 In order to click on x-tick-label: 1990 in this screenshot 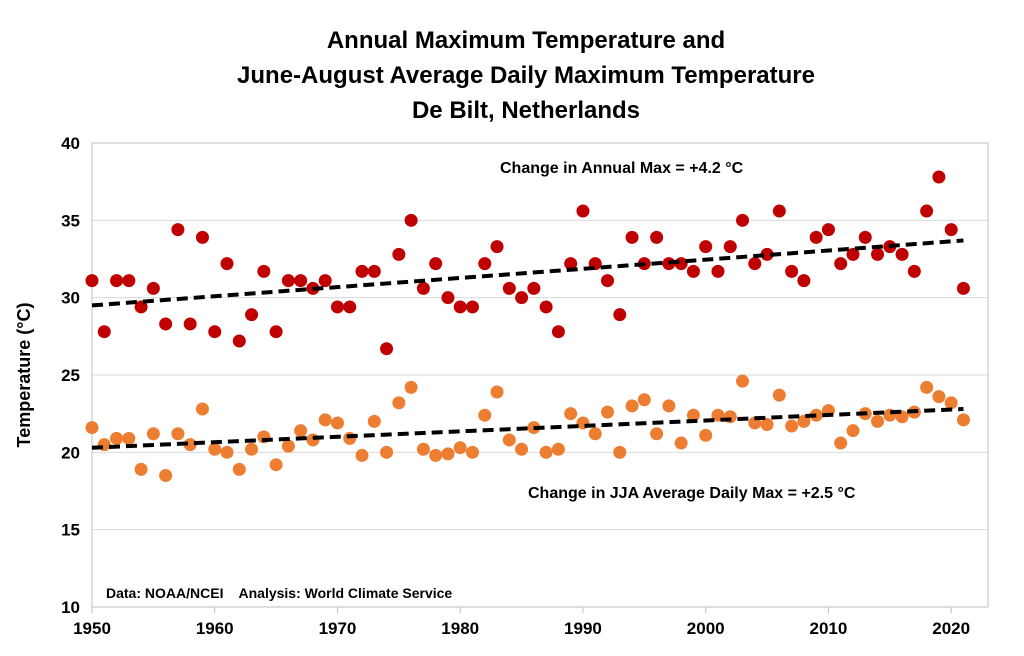, I will do `click(583, 628)`.